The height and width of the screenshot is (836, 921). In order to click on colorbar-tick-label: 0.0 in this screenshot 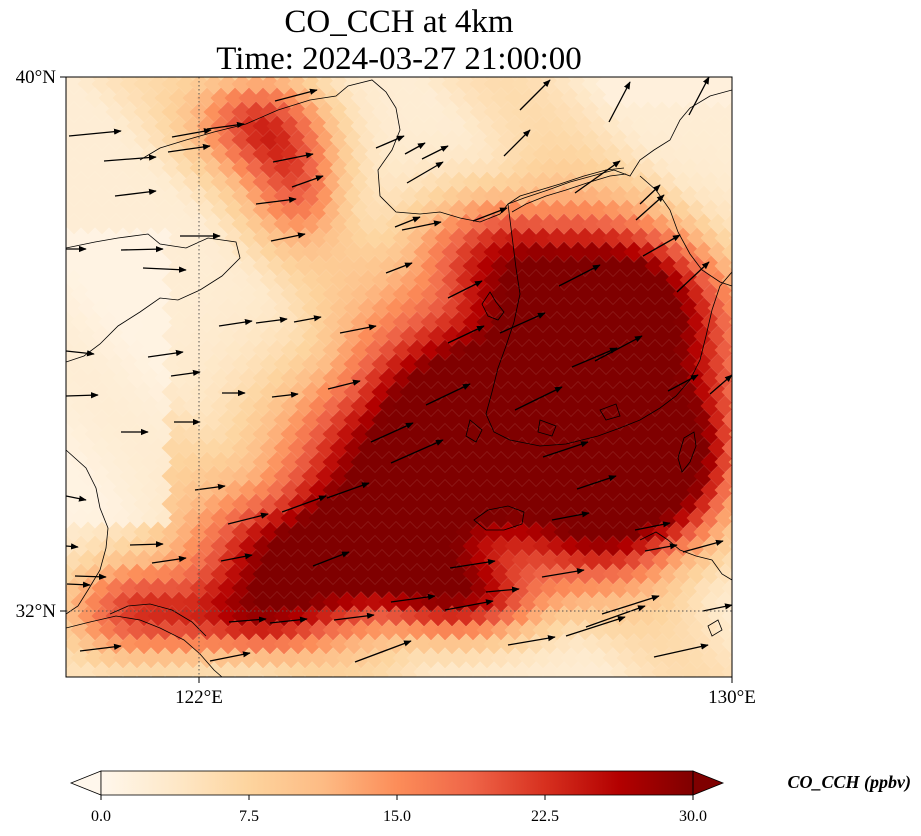, I will do `click(101, 816)`.